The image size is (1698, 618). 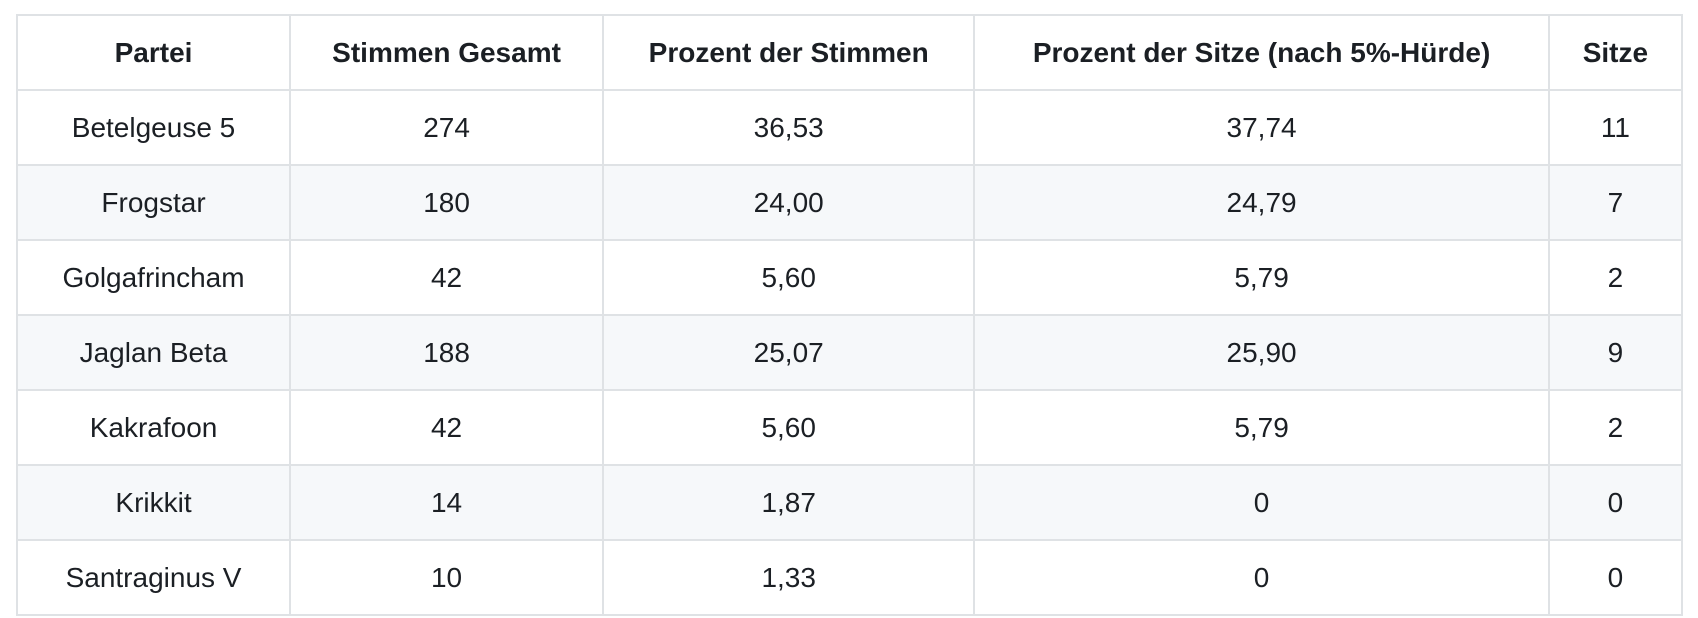 I want to click on table-cell: 1,33, so click(x=789, y=577).